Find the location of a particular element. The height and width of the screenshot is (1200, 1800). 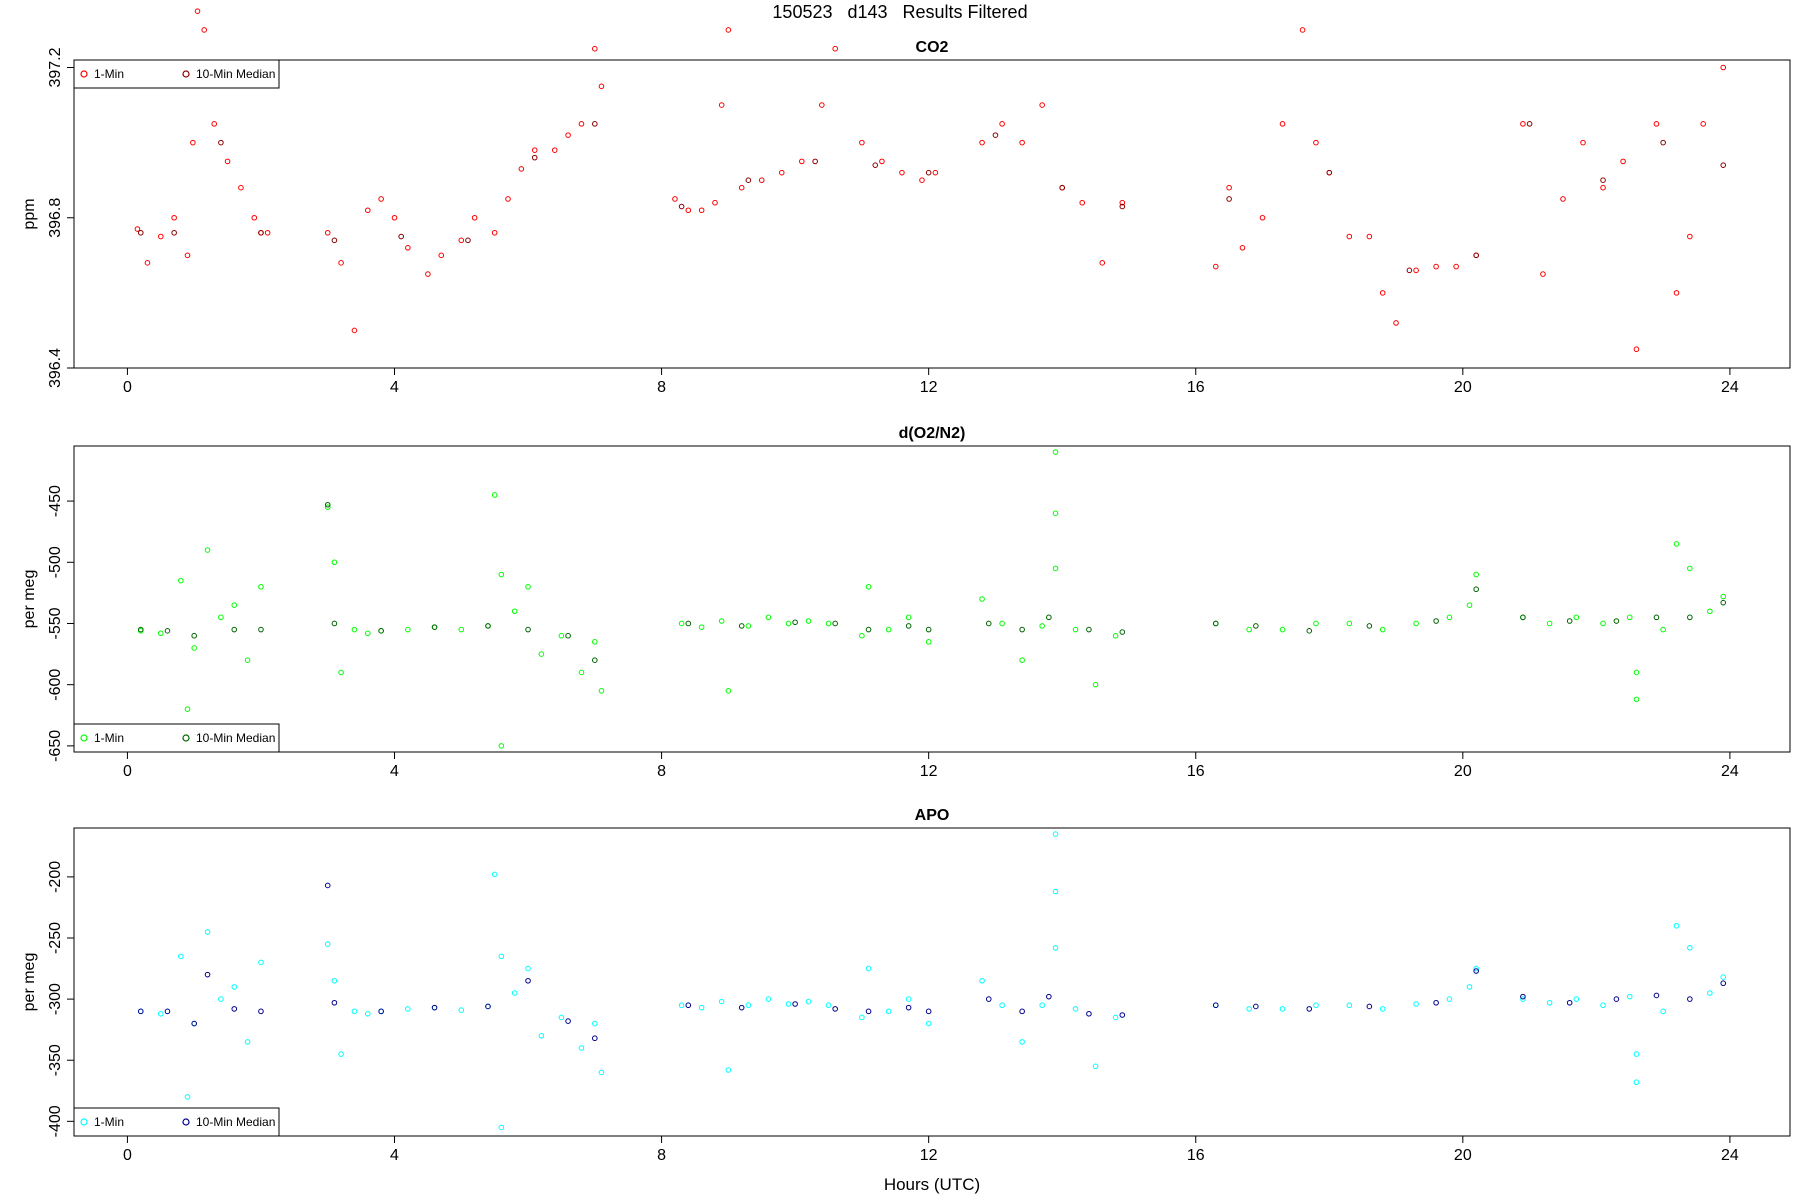

y-axis-label: ppm is located at coordinates (29, 213).